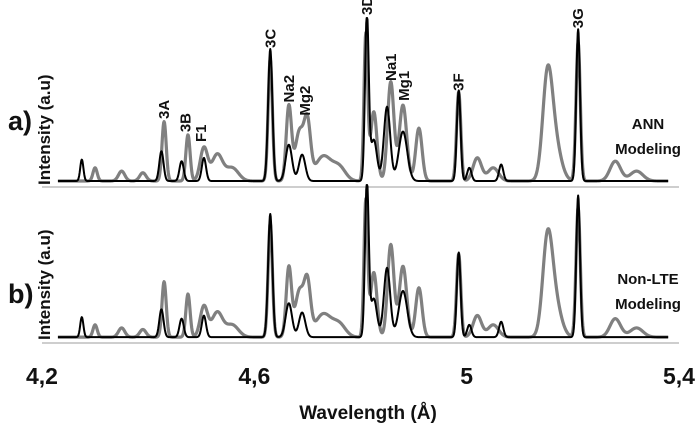 This screenshot has height=428, width=700. I want to click on peak-label: Na2, so click(289, 89).